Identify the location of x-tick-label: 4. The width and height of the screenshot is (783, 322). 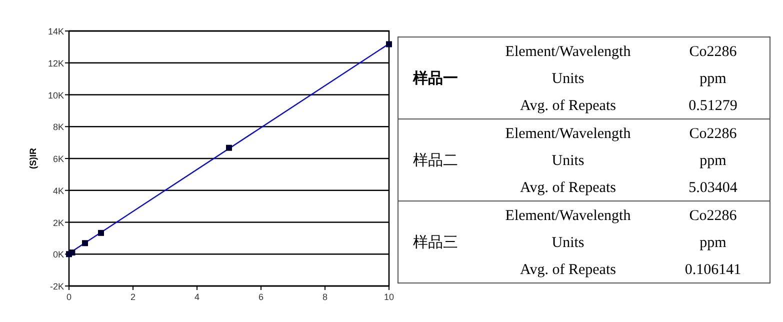
(197, 297).